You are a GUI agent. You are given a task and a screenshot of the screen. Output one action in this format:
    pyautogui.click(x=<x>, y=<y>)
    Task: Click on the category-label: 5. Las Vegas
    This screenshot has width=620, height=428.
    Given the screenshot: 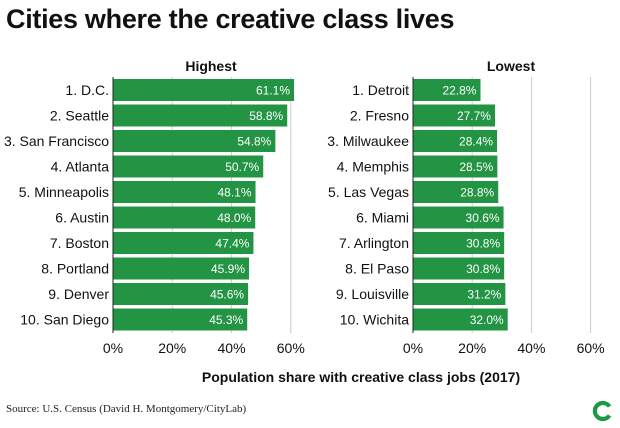 What is the action you would take?
    pyautogui.click(x=368, y=192)
    